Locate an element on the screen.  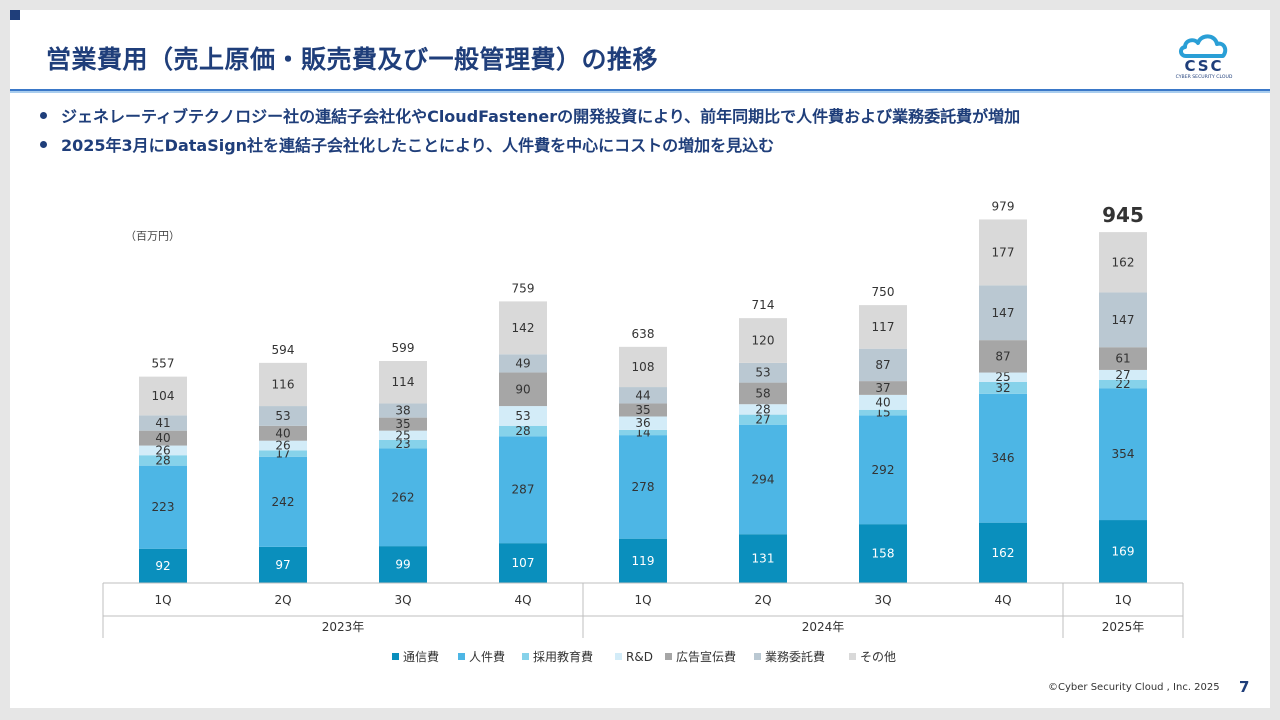
segment-label: 41 is located at coordinates (162, 423).